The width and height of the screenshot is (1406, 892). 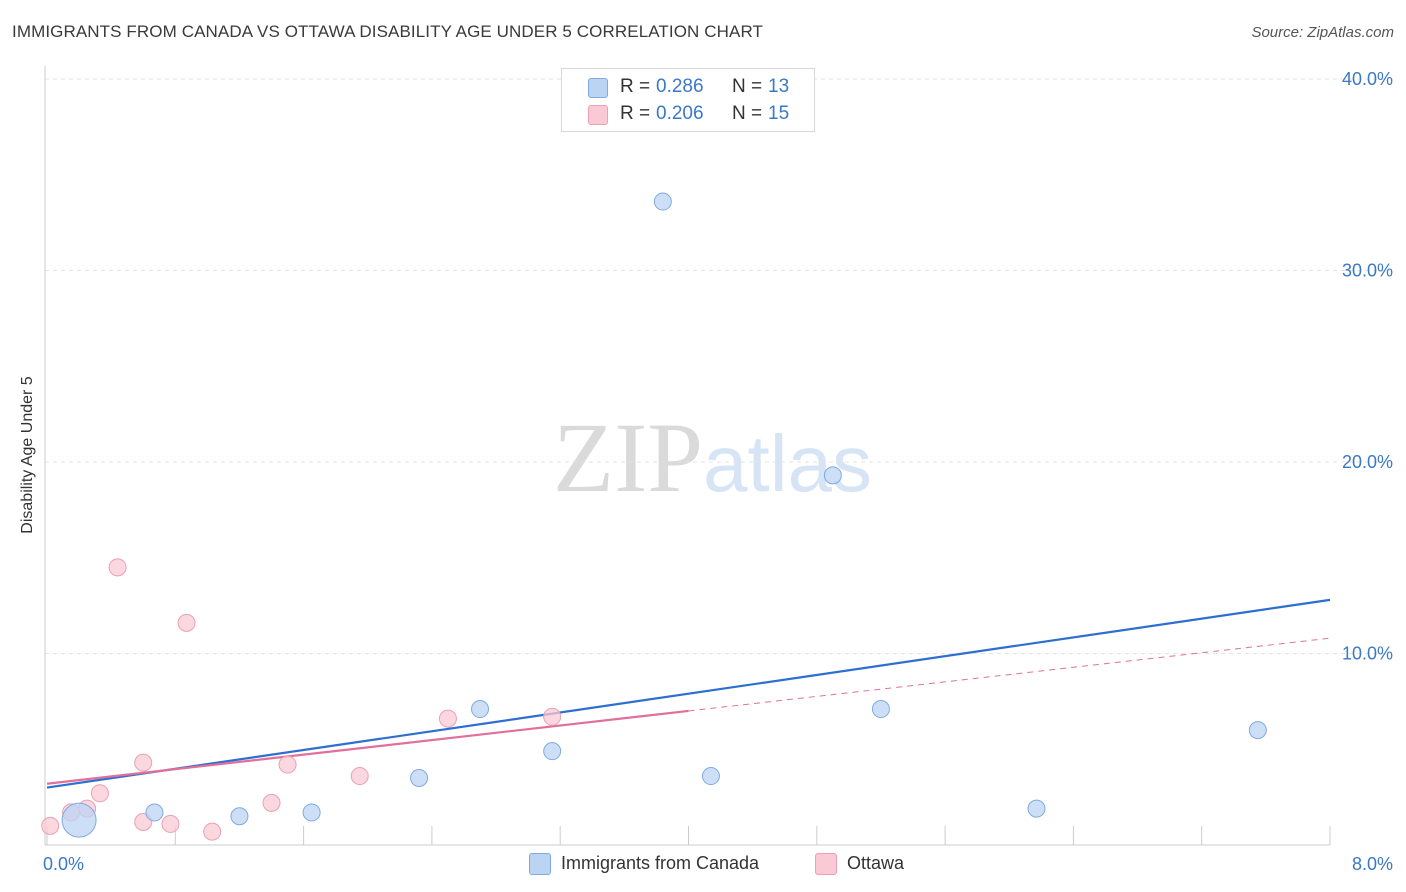 I want to click on x-tick-label: 0.0%, so click(x=63, y=864).